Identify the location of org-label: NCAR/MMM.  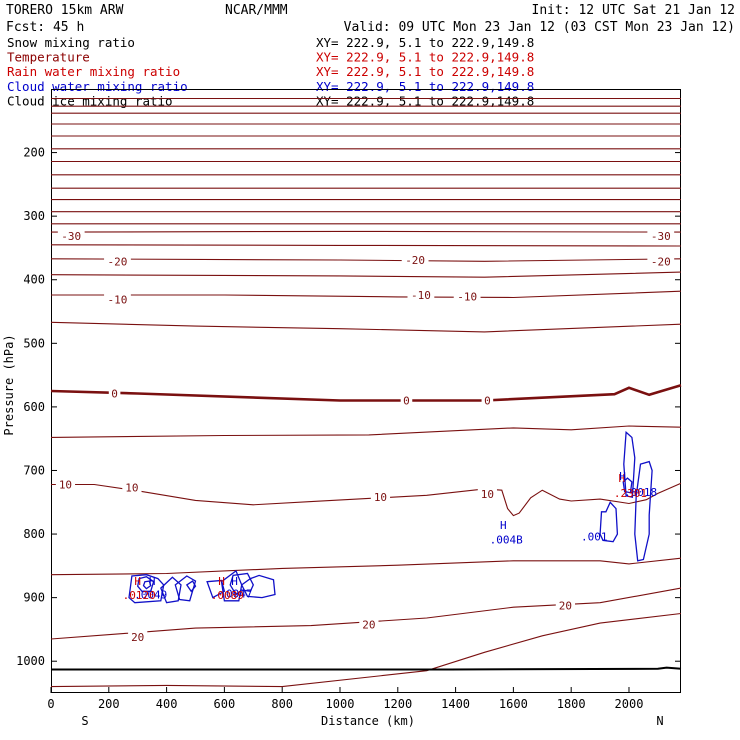
(256, 10).